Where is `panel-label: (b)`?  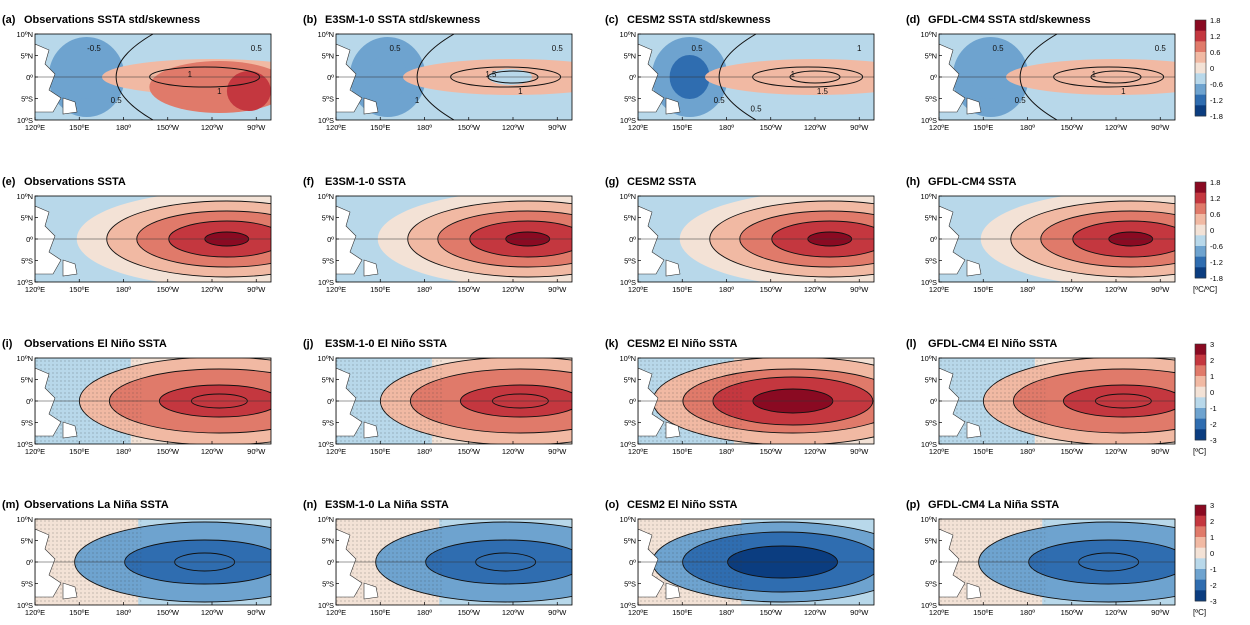 panel-label: (b) is located at coordinates (310, 20).